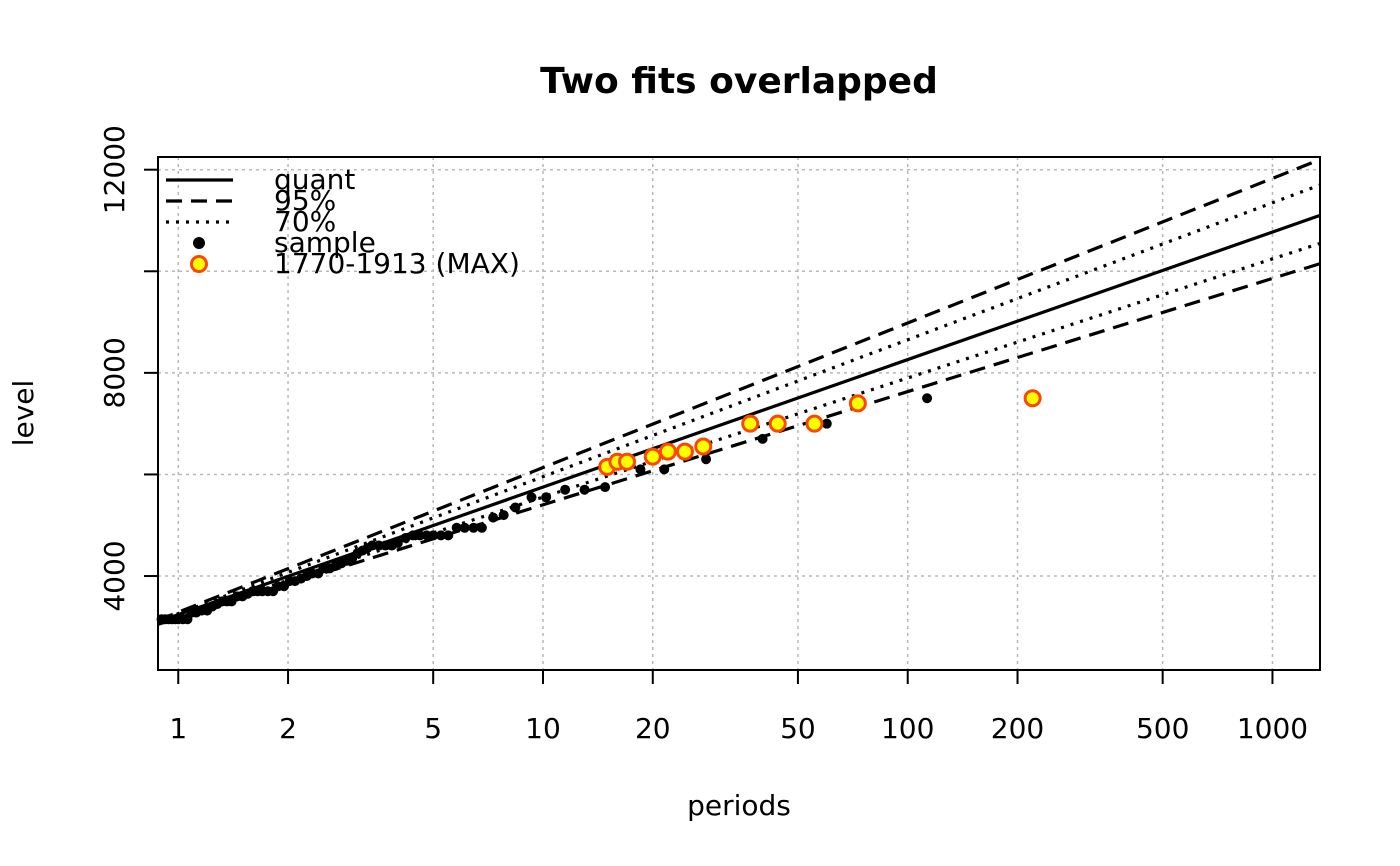 The image size is (1400, 866). Describe the element at coordinates (114, 575) in the screenshot. I see `y-tick-label: 4000` at that location.